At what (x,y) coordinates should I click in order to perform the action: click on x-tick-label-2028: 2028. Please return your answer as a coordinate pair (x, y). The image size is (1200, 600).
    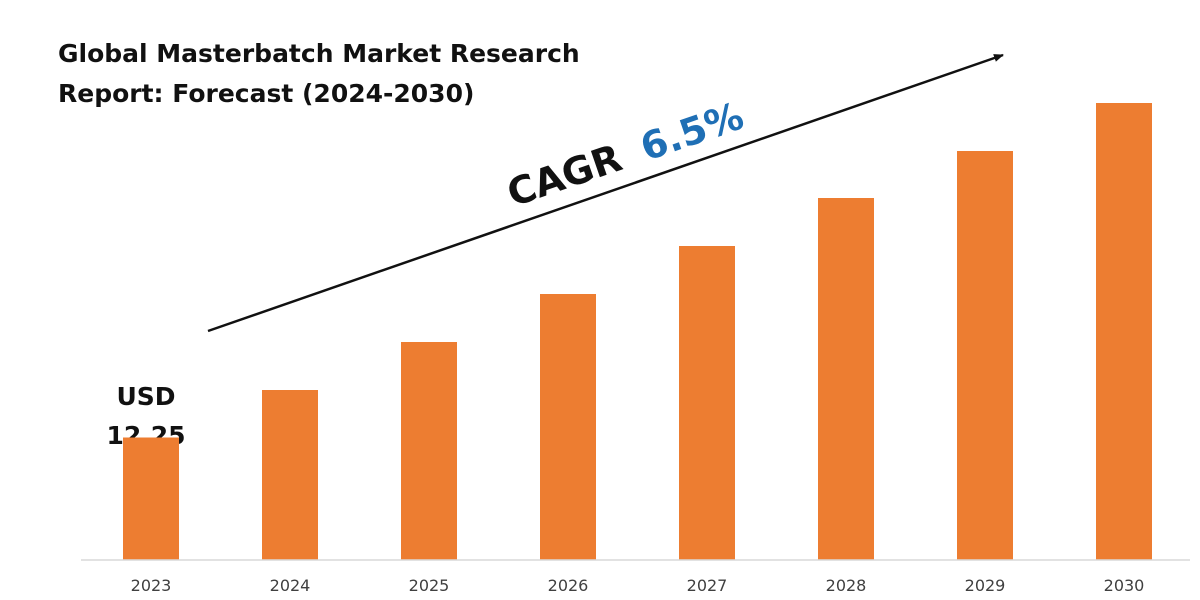
    Looking at the image, I should click on (846, 585).